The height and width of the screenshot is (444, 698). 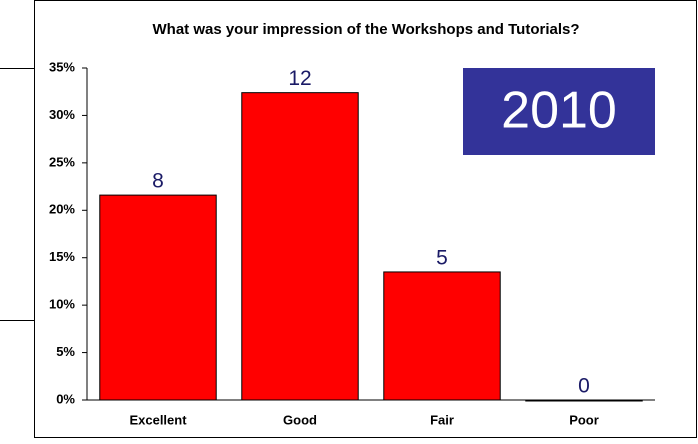 What do you see at coordinates (300, 419) in the screenshot?
I see `x-tick-label: Good` at bounding box center [300, 419].